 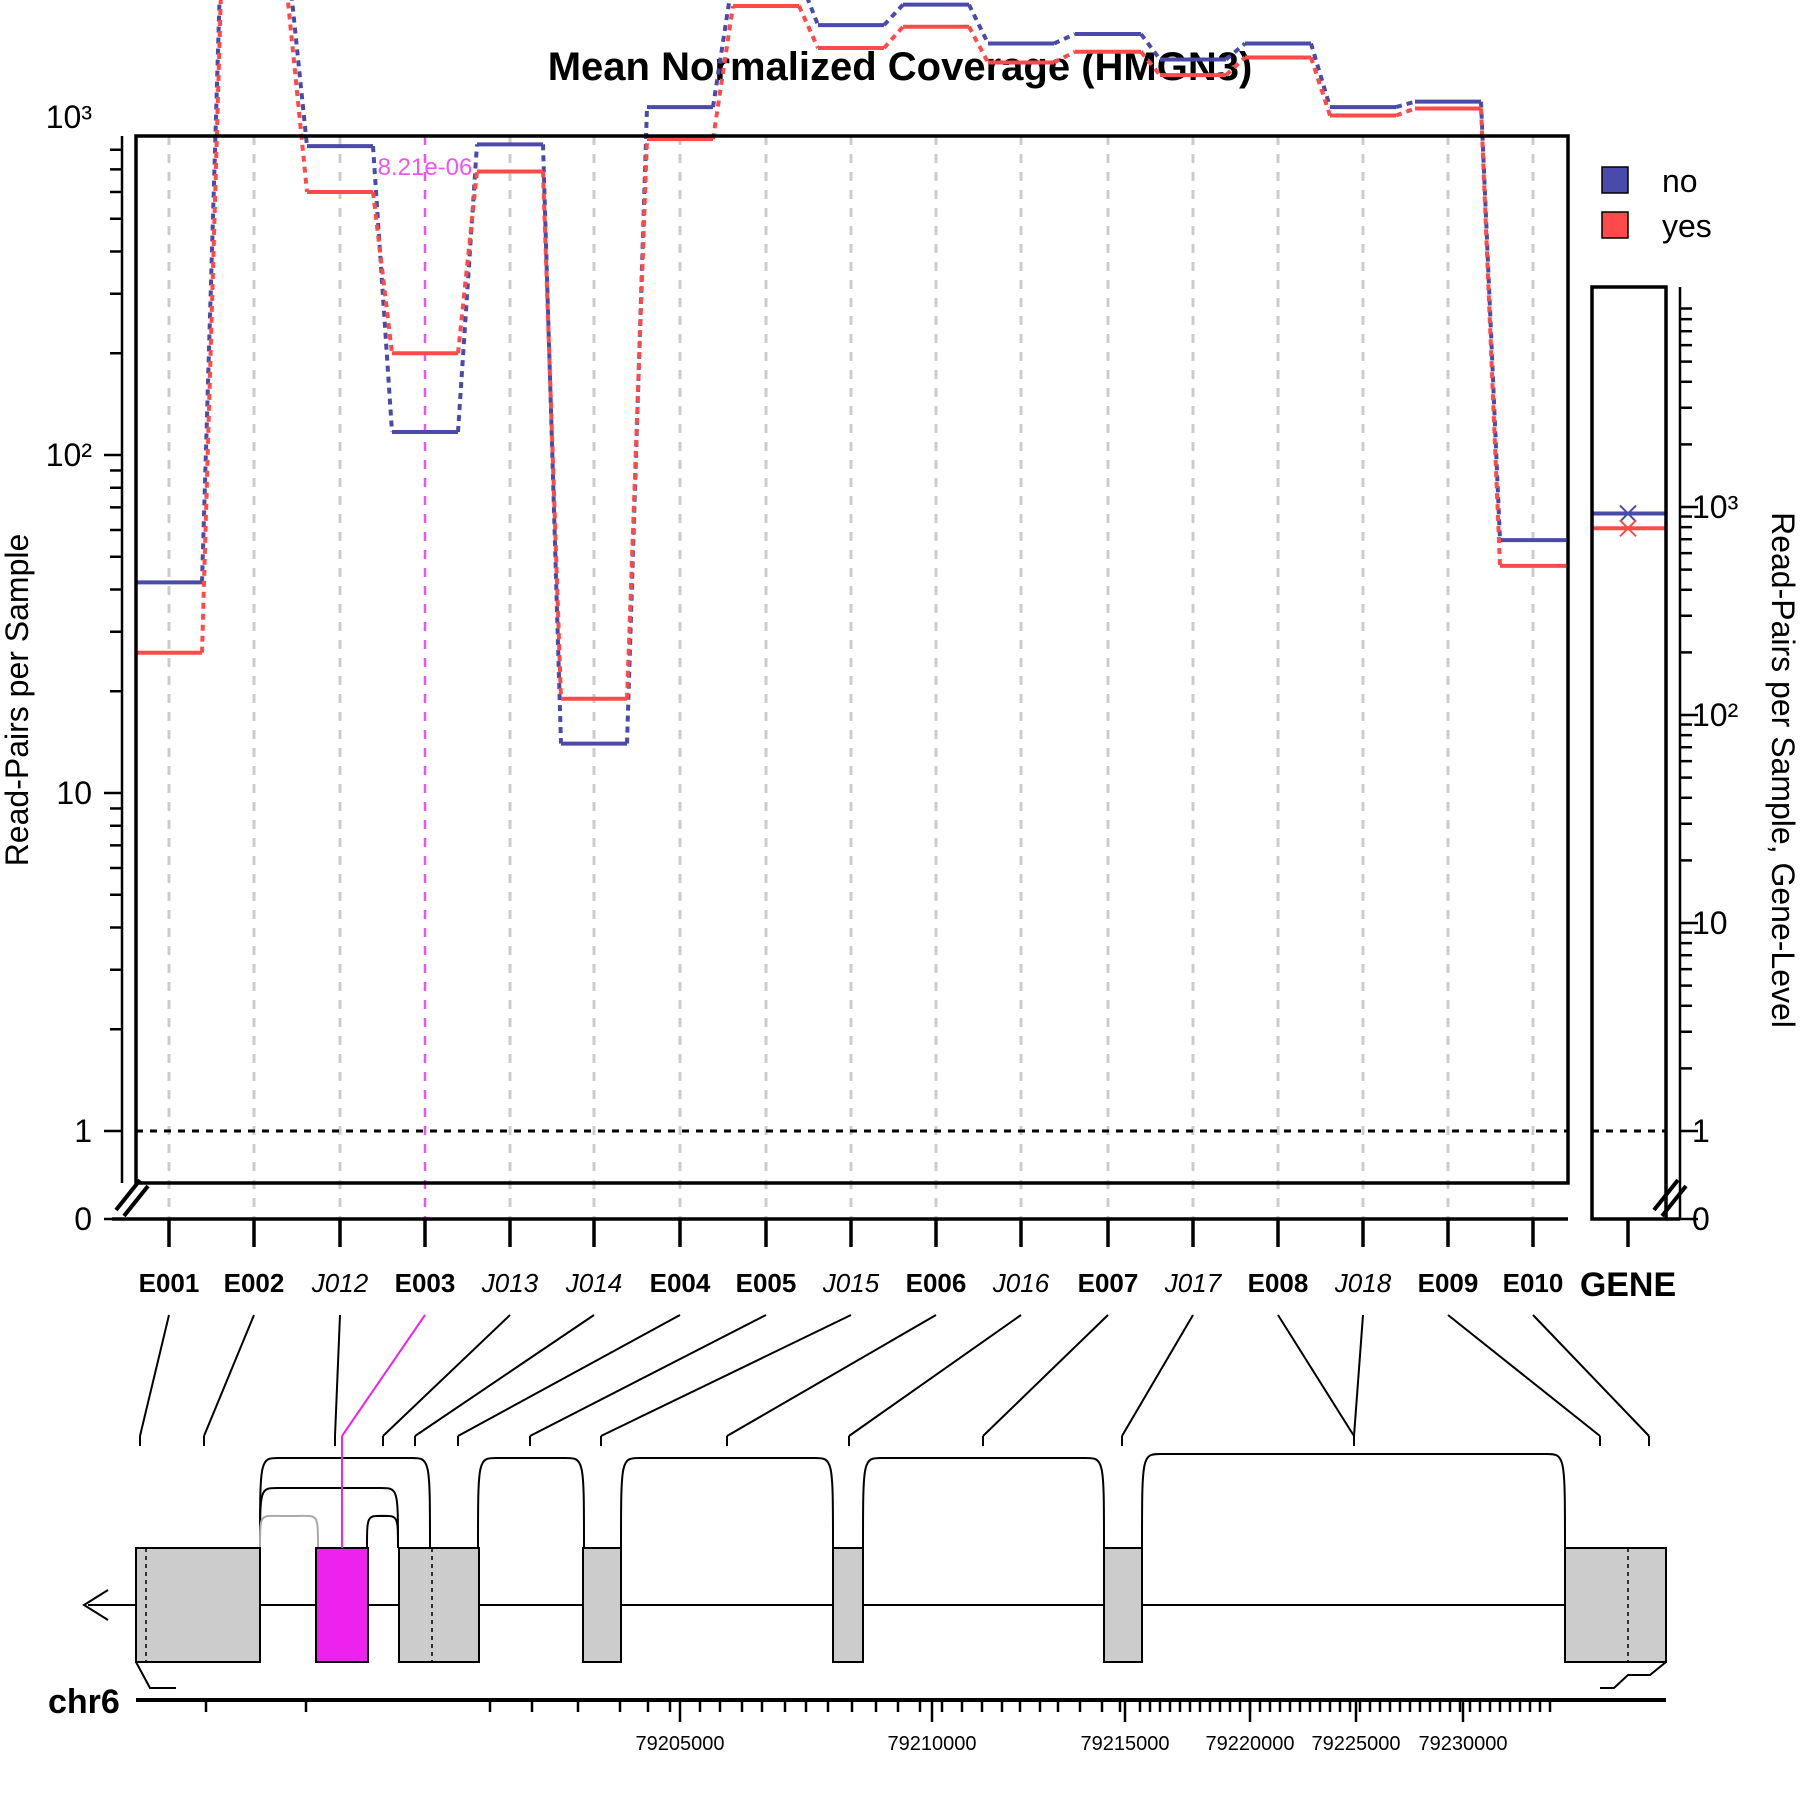 What do you see at coordinates (1715, 715) in the screenshot?
I see `right-y-tick-label: 10²` at bounding box center [1715, 715].